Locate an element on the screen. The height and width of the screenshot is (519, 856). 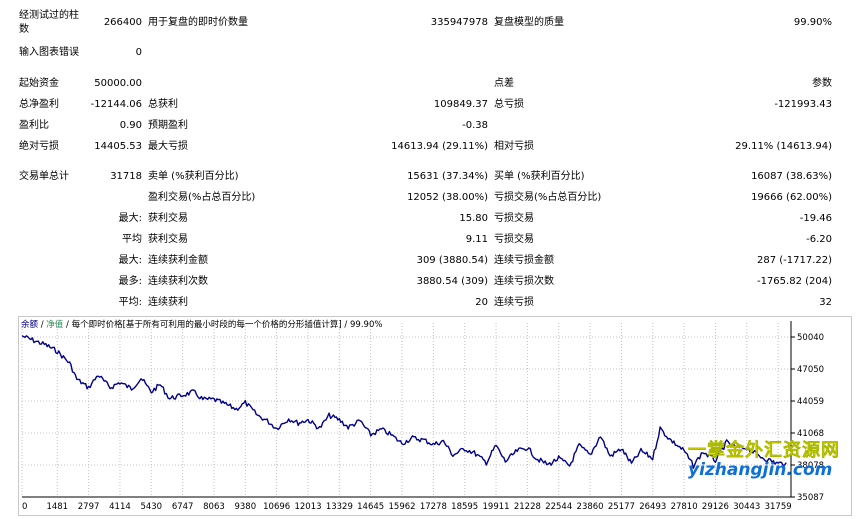
average-profit-value: 9.11 is located at coordinates (476, 239).